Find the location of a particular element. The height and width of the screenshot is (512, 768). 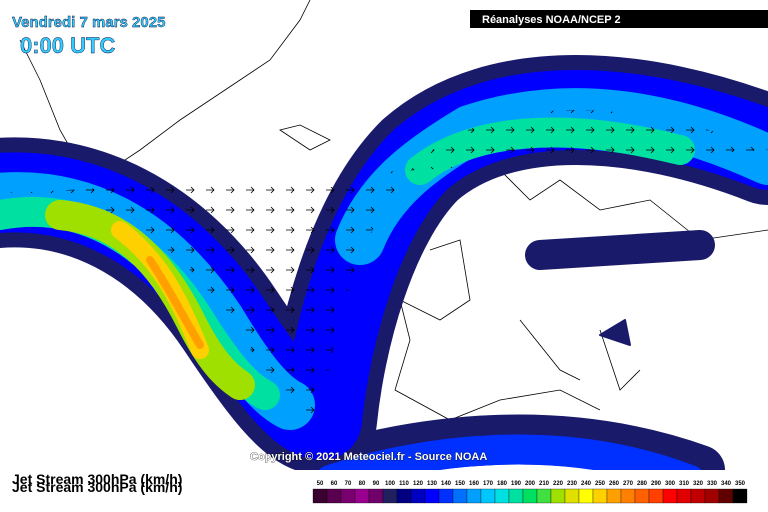

scale-label: 170 is located at coordinates (488, 484).